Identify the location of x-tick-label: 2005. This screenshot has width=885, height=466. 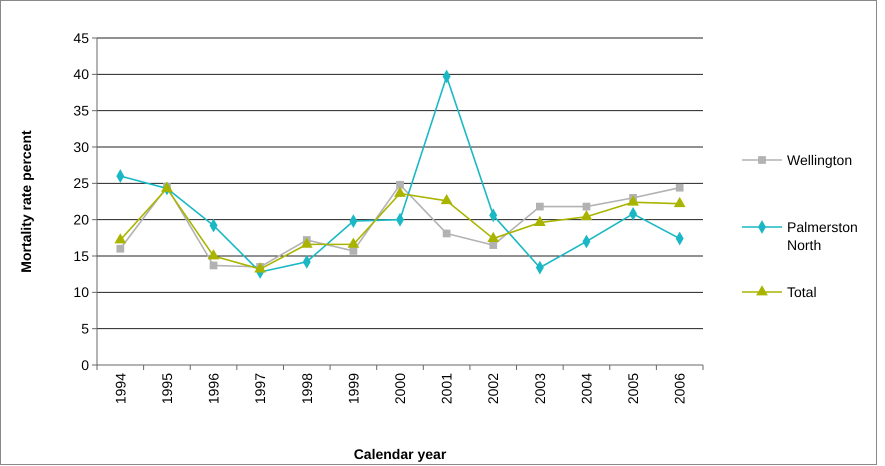
(633, 388).